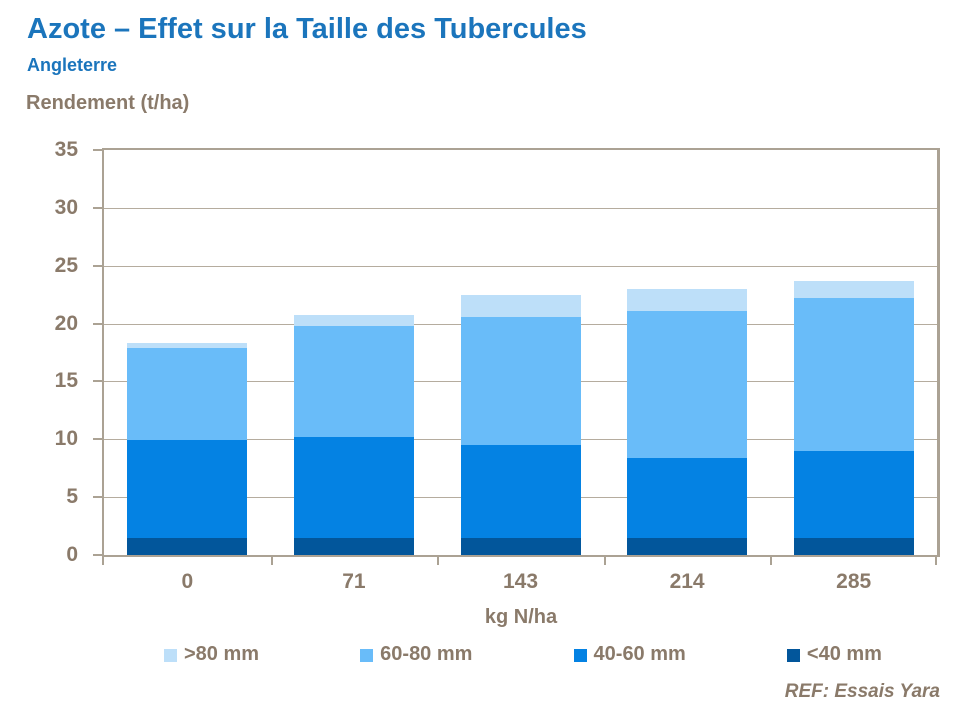 The image size is (960, 720). What do you see at coordinates (687, 581) in the screenshot?
I see `x-tick-label-214: 214` at bounding box center [687, 581].